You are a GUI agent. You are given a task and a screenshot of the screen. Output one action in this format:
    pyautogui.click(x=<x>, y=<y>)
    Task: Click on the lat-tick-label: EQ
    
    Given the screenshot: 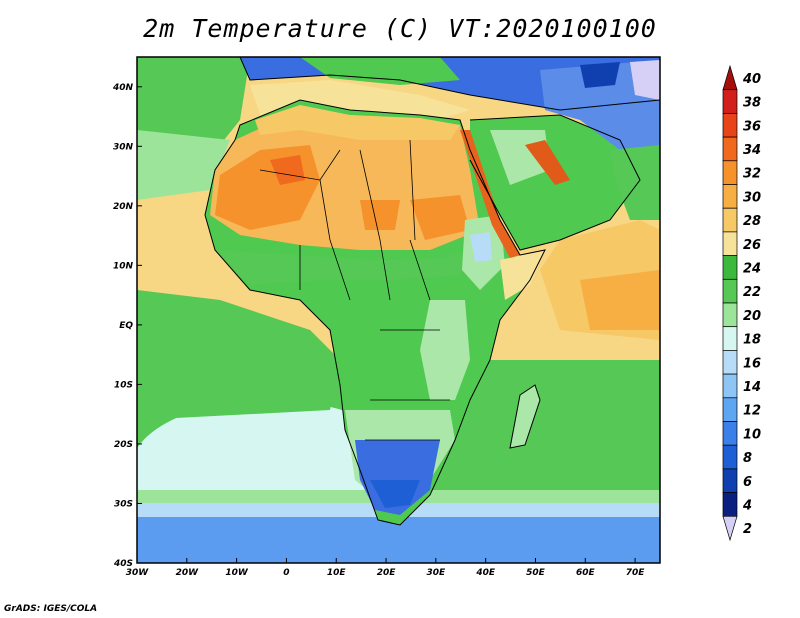 What is the action you would take?
    pyautogui.click(x=126, y=326)
    